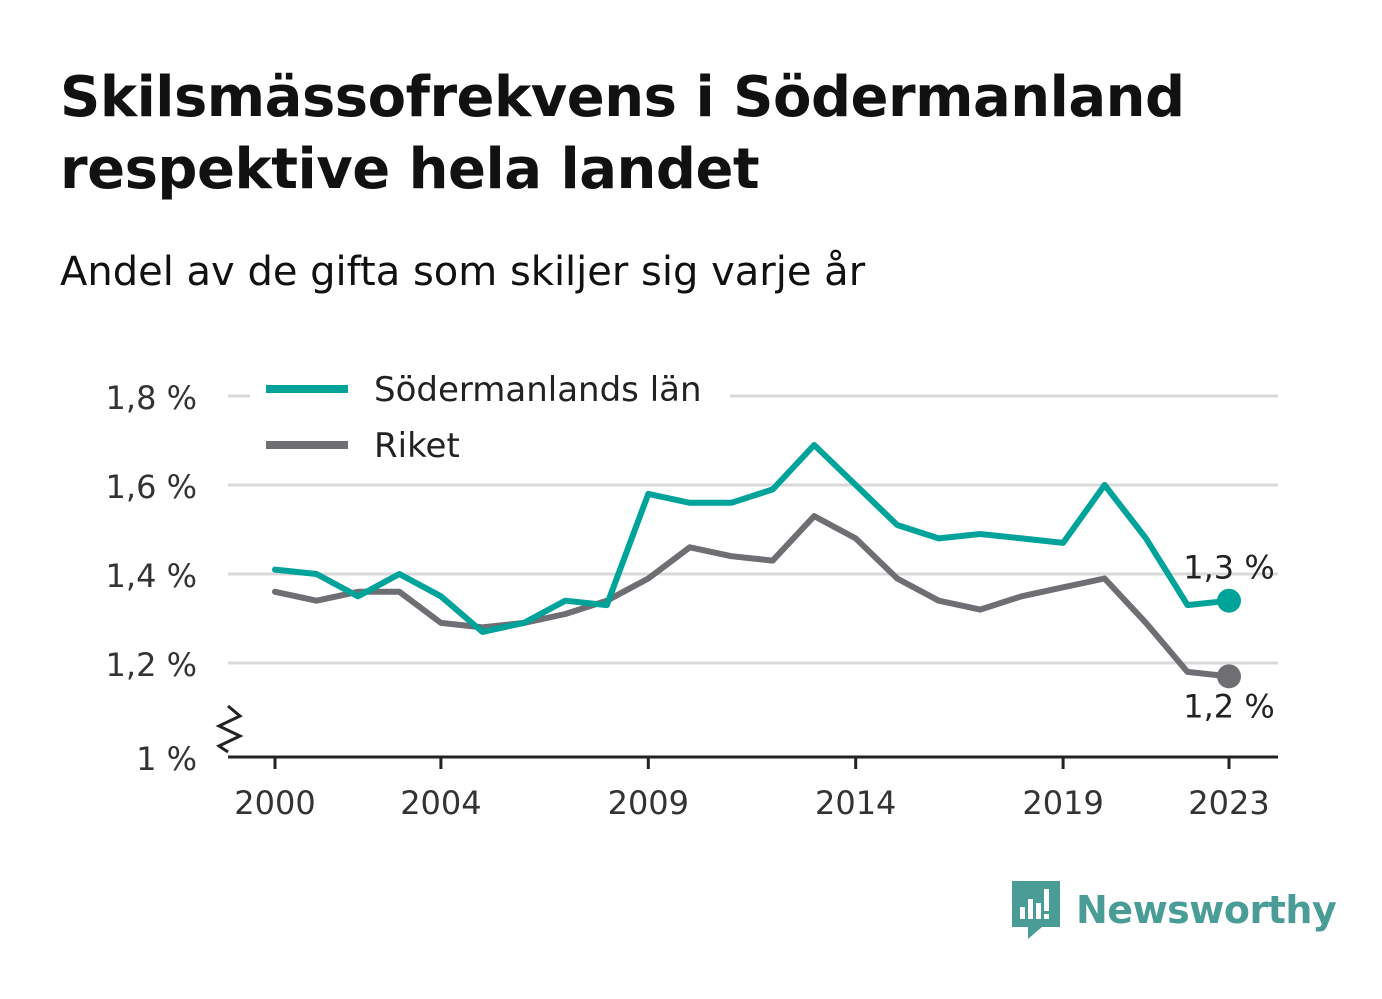 This screenshot has height=999, width=1382. I want to click on newsworthy-logo-icon, so click(1036, 910).